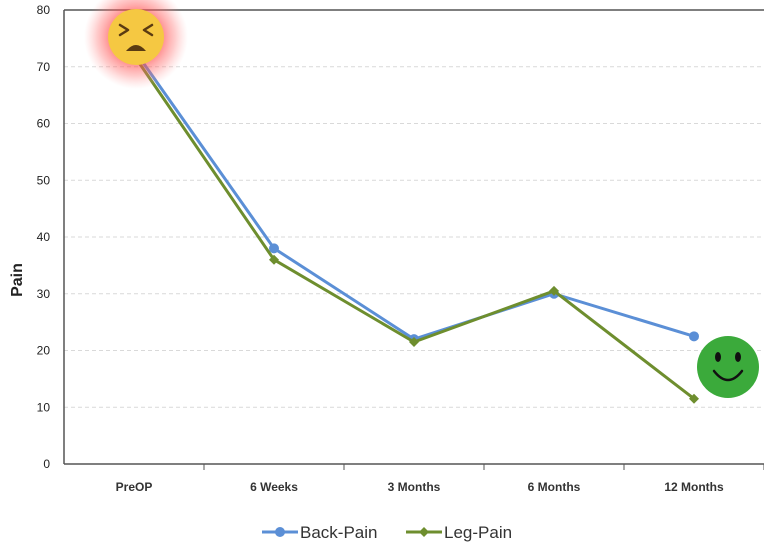 This screenshot has width=764, height=546. I want to click on y-tick-label: 80, so click(44, 10).